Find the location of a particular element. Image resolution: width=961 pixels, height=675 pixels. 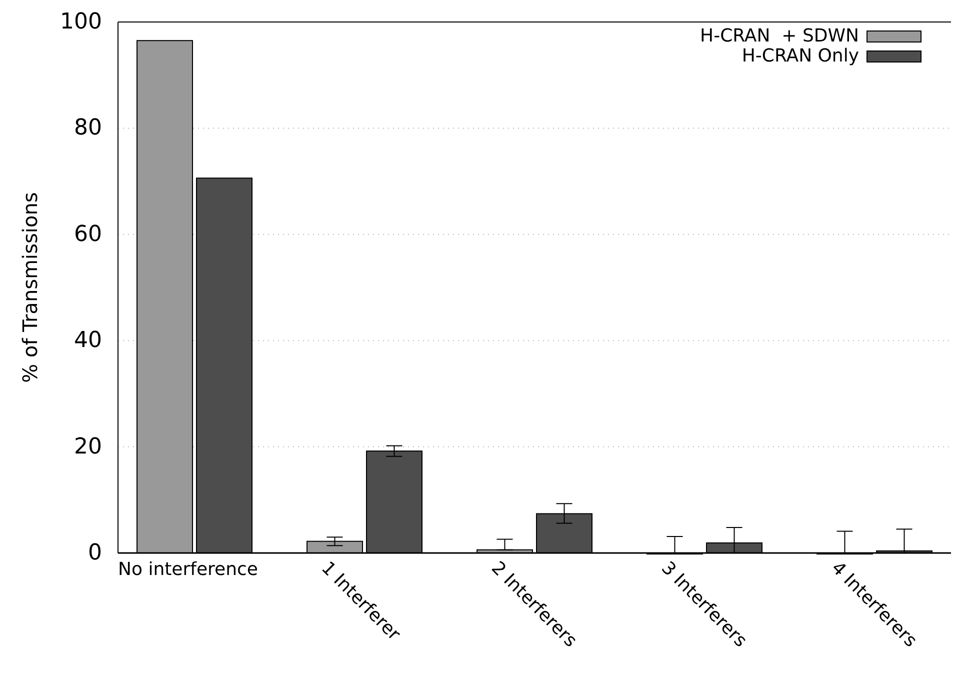

y-tick-label: 20 is located at coordinates (88, 447).